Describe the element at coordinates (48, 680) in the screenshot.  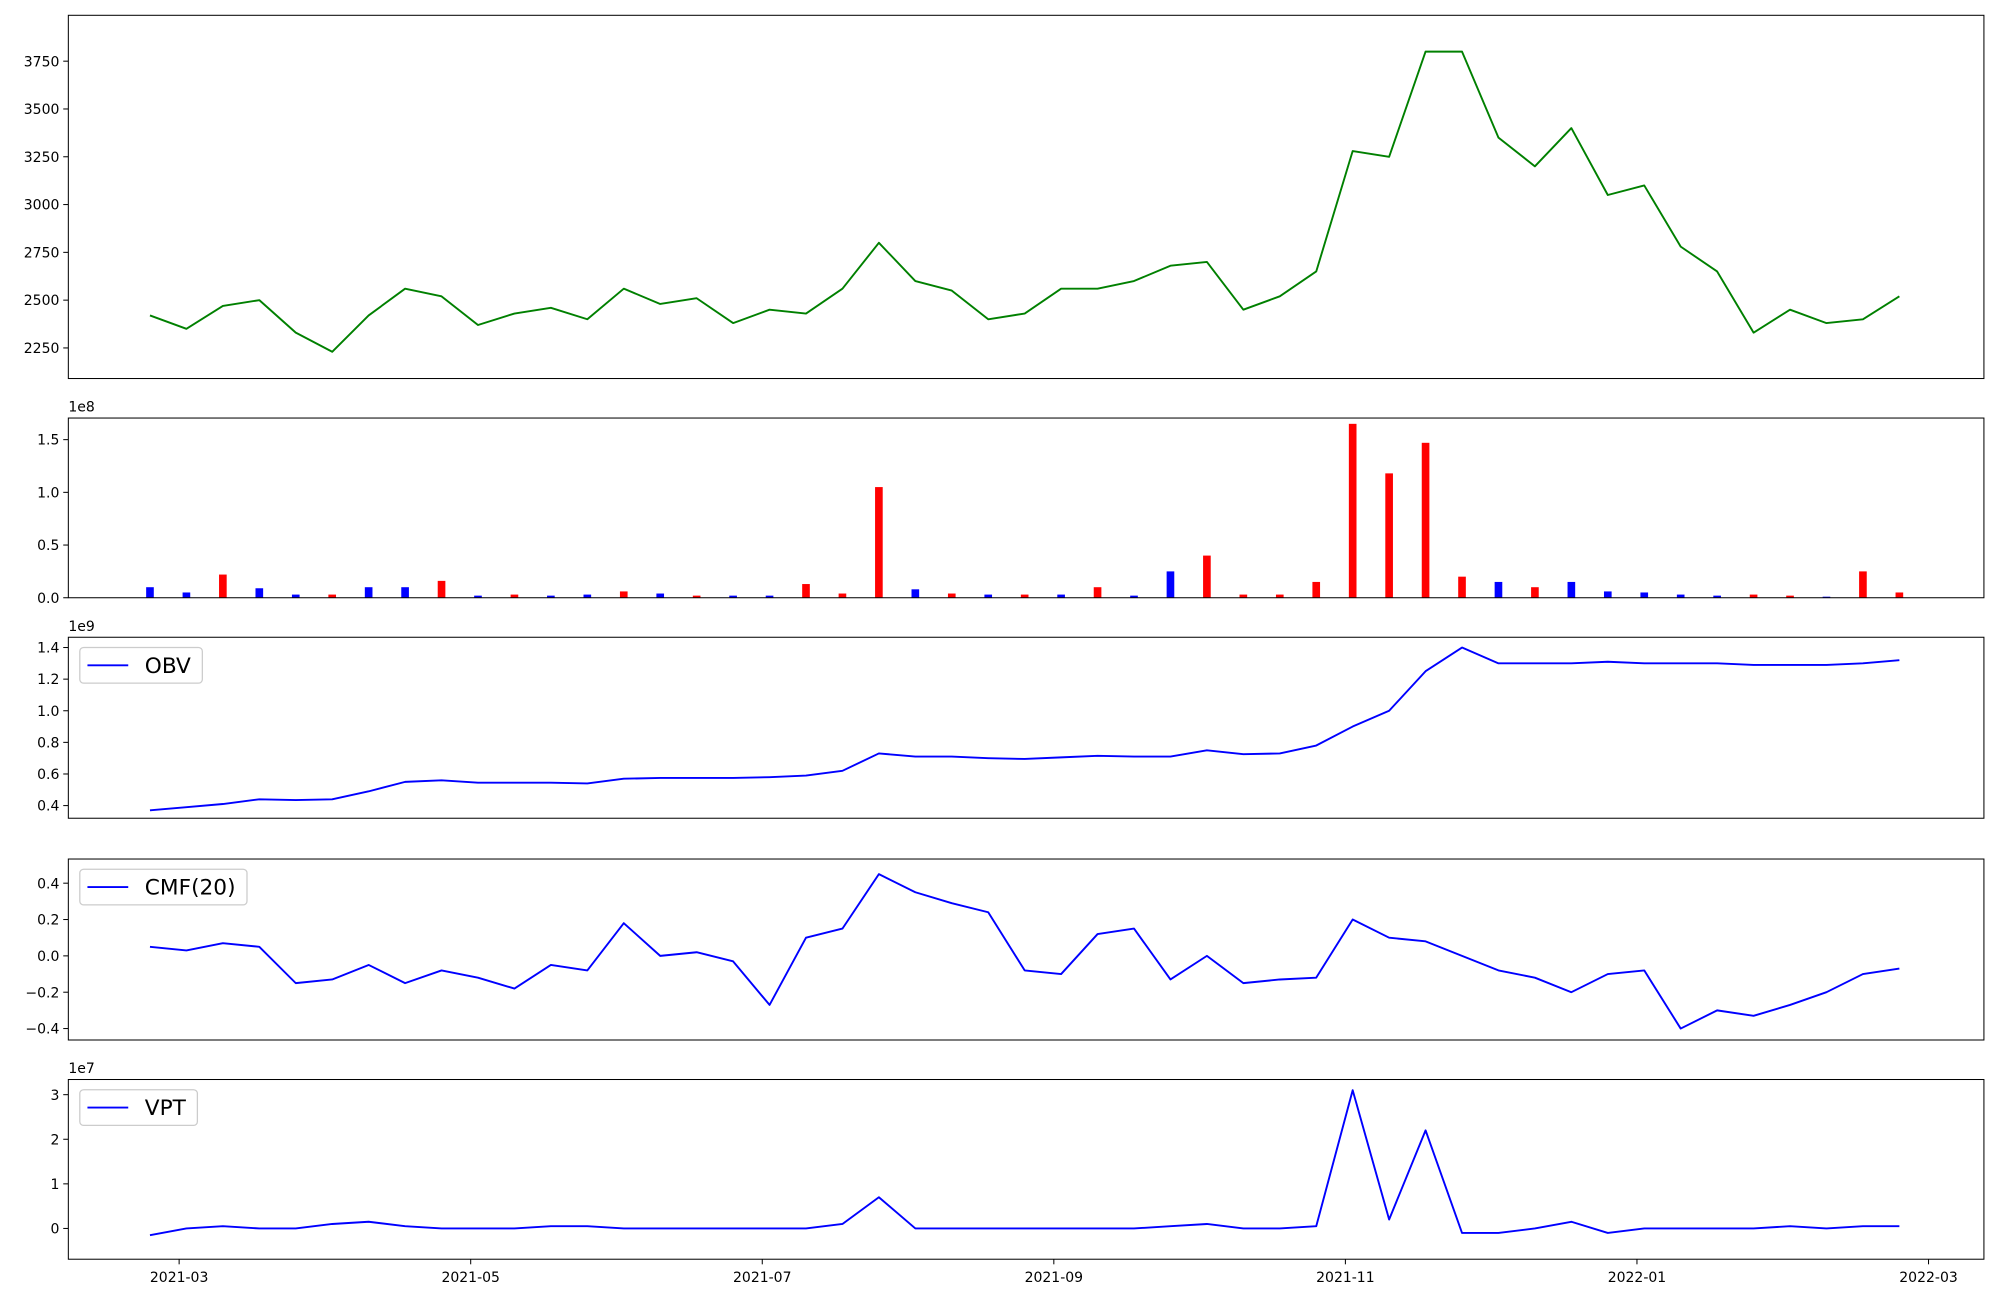
I see `y-tick-label: 1.2` at that location.